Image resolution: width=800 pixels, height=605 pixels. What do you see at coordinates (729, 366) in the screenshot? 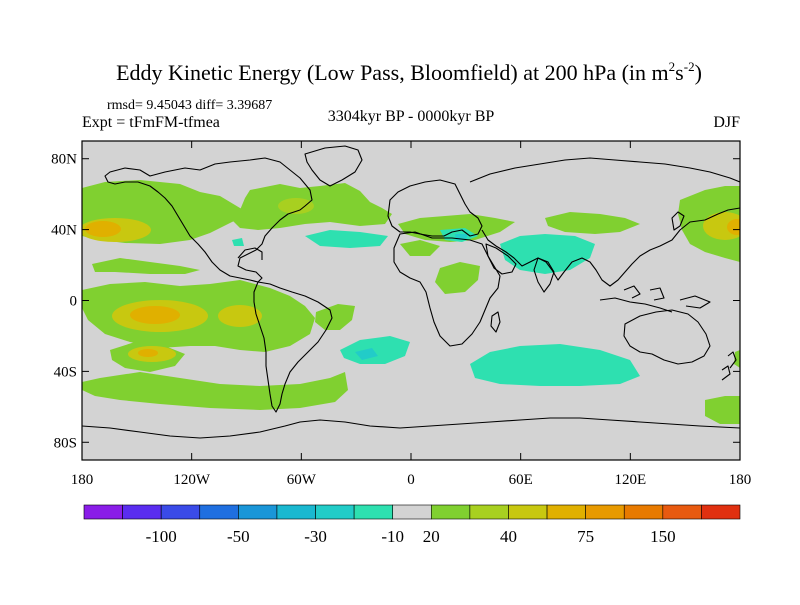
I see `coastline-new-zealand` at bounding box center [729, 366].